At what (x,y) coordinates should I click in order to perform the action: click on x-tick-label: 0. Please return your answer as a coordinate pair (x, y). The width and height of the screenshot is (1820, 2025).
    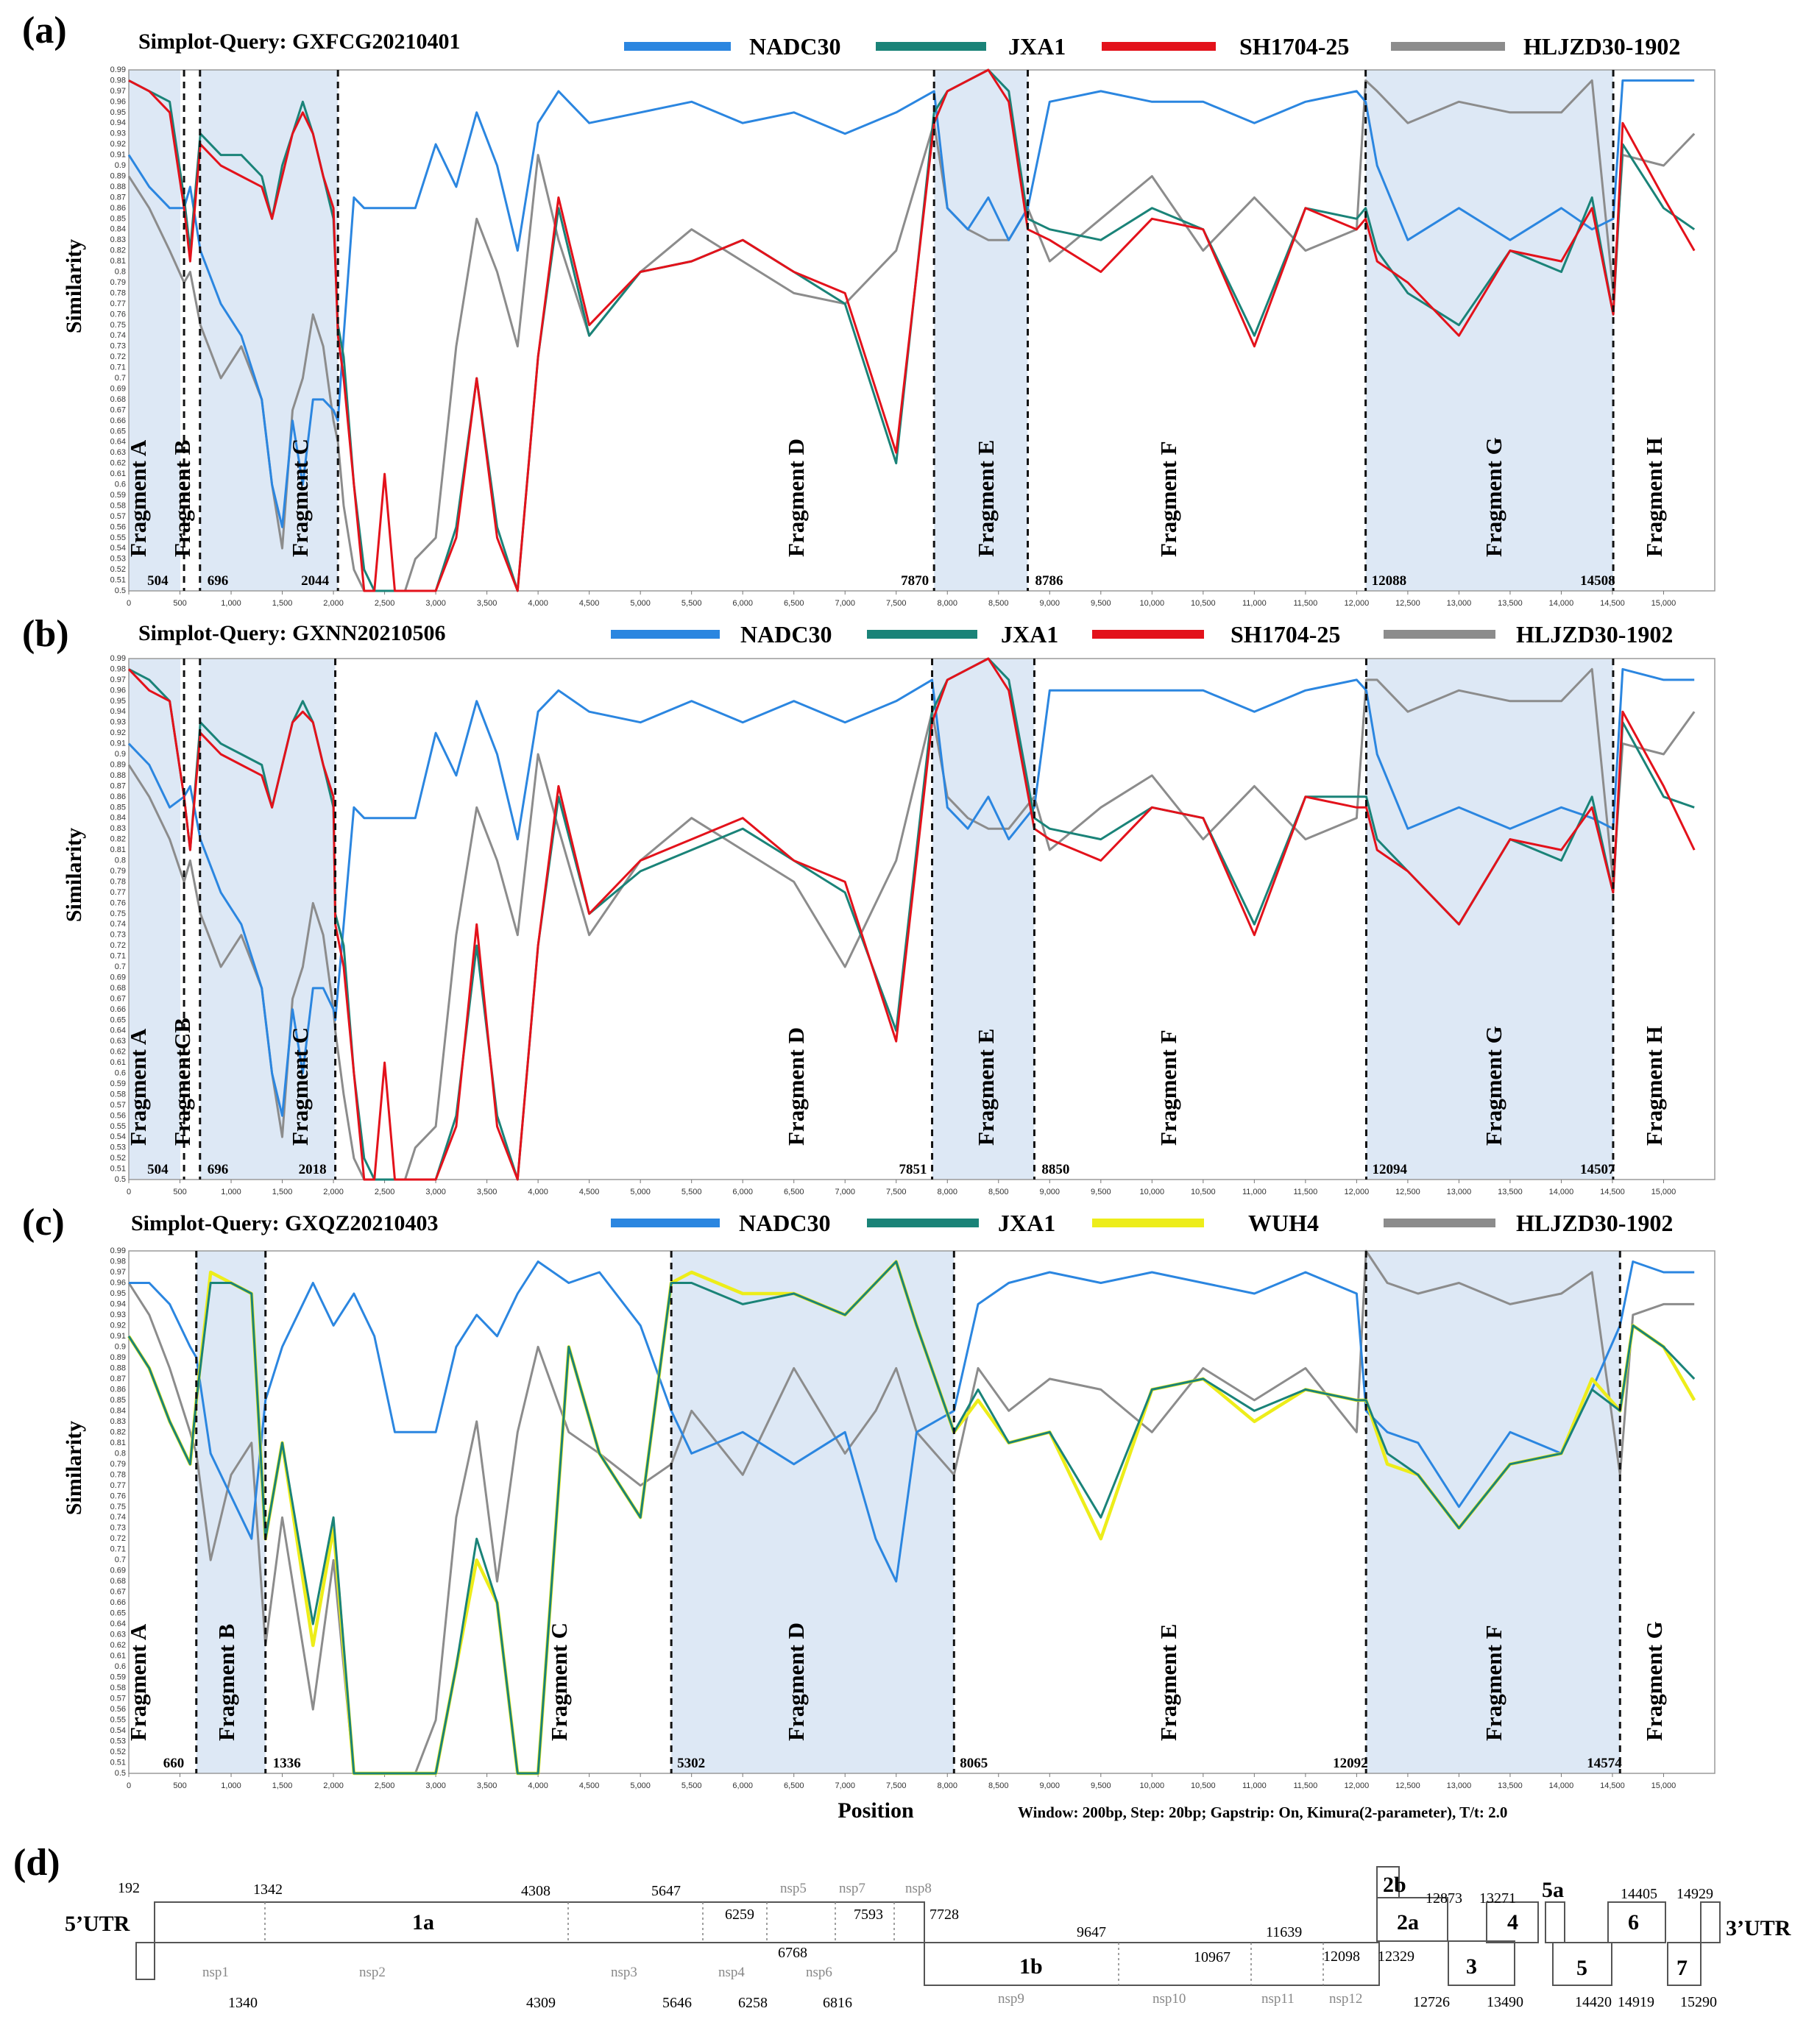
    Looking at the image, I should click on (129, 1785).